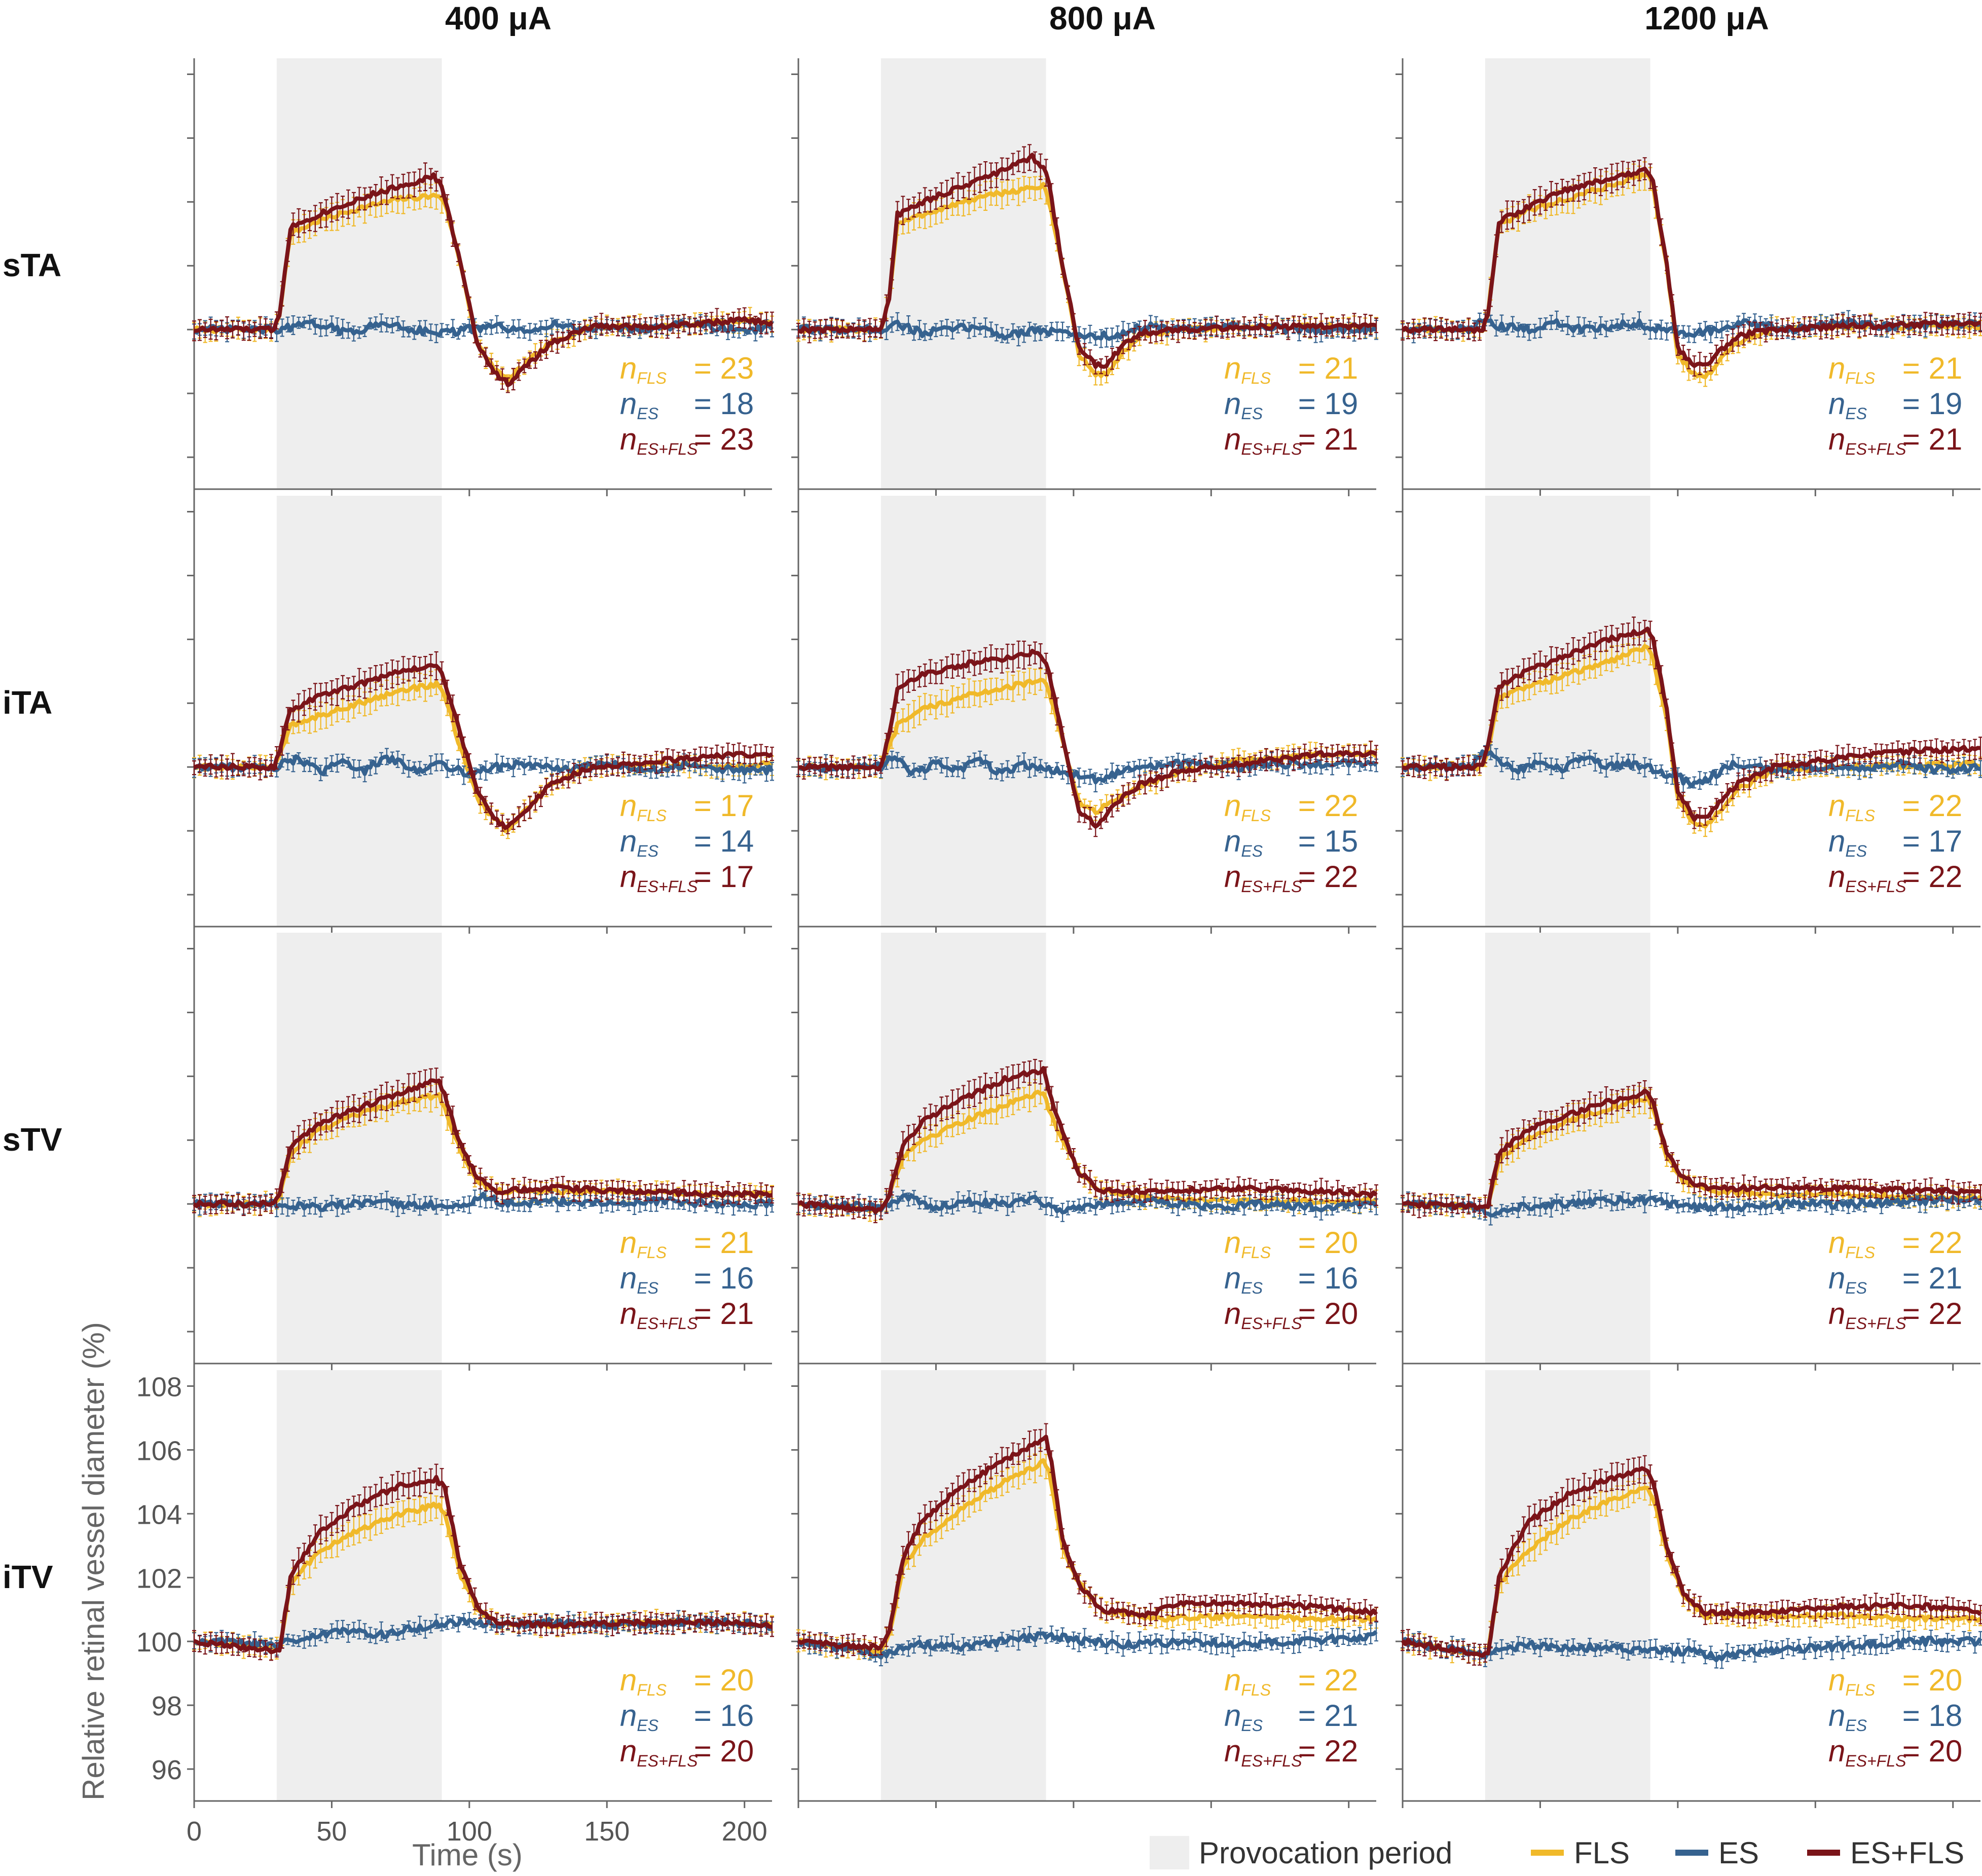 This screenshot has width=1982, height=1876. What do you see at coordinates (167, 1770) in the screenshot?
I see `y-tick-label: 96` at bounding box center [167, 1770].